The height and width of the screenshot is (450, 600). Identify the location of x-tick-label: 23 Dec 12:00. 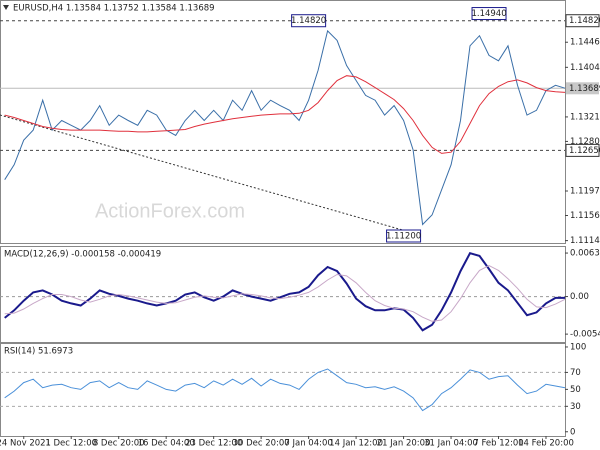
(213, 444).